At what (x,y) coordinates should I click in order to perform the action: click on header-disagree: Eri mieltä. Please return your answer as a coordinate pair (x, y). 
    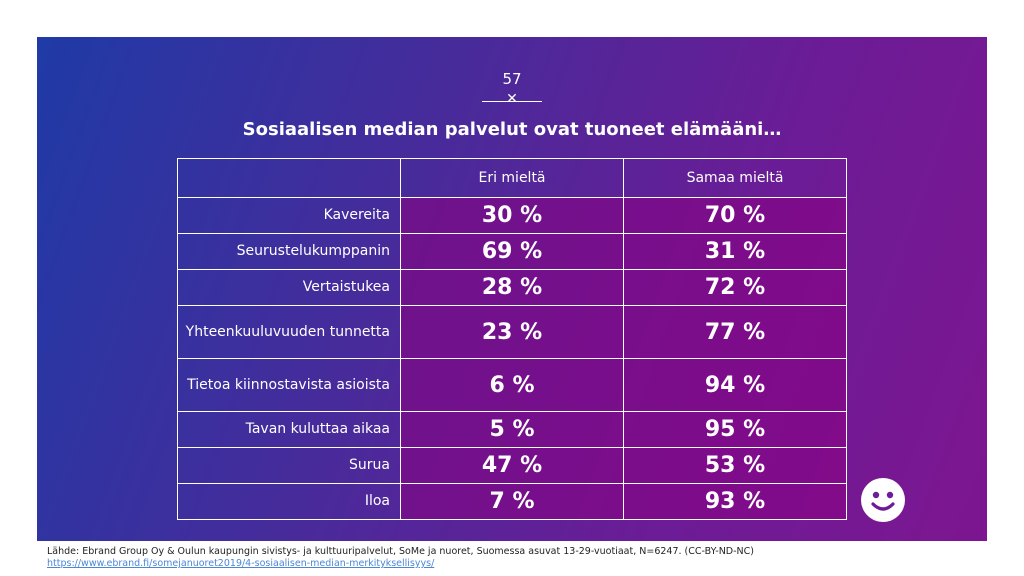
    Looking at the image, I should click on (512, 178).